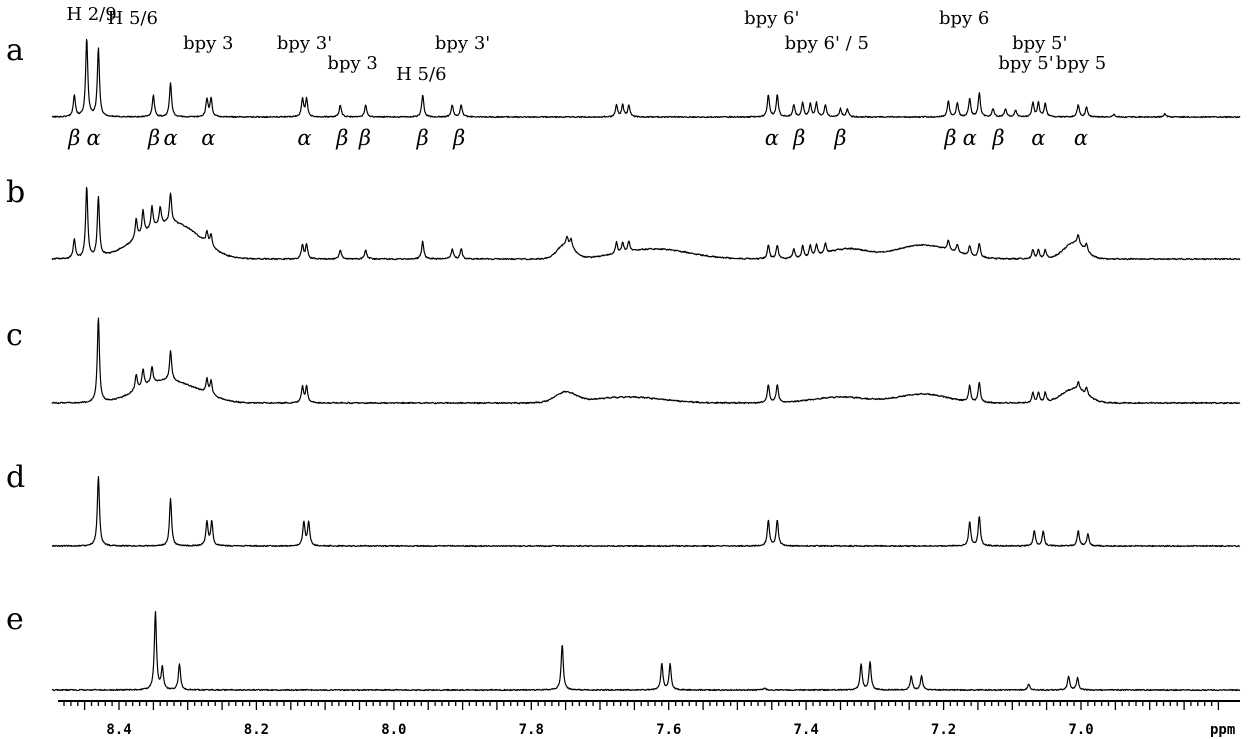  What do you see at coordinates (15, 477) in the screenshot?
I see `spectrum-label-d: d` at bounding box center [15, 477].